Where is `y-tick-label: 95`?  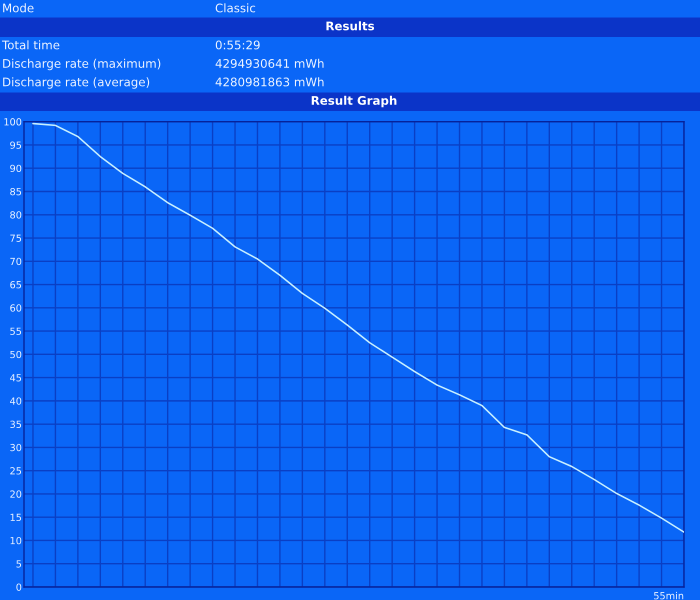 y-tick-label: 95 is located at coordinates (16, 145).